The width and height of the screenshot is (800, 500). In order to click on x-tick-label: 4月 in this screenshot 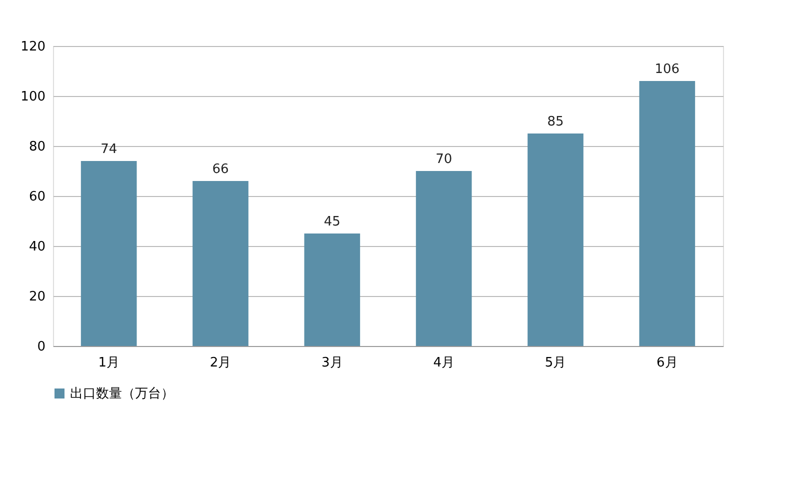, I will do `click(443, 363)`.